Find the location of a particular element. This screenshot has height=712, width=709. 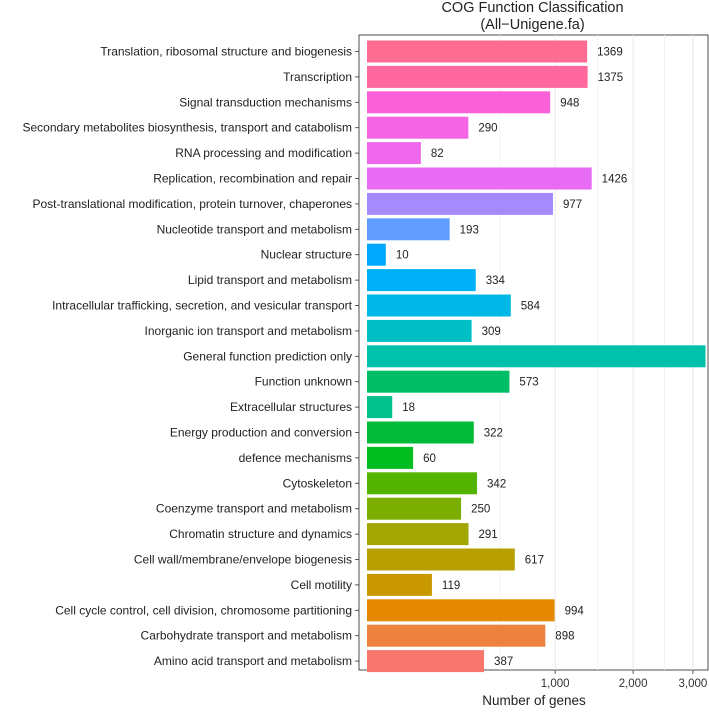

category-label: Amino acid transport and metabolism is located at coordinates (253, 661).